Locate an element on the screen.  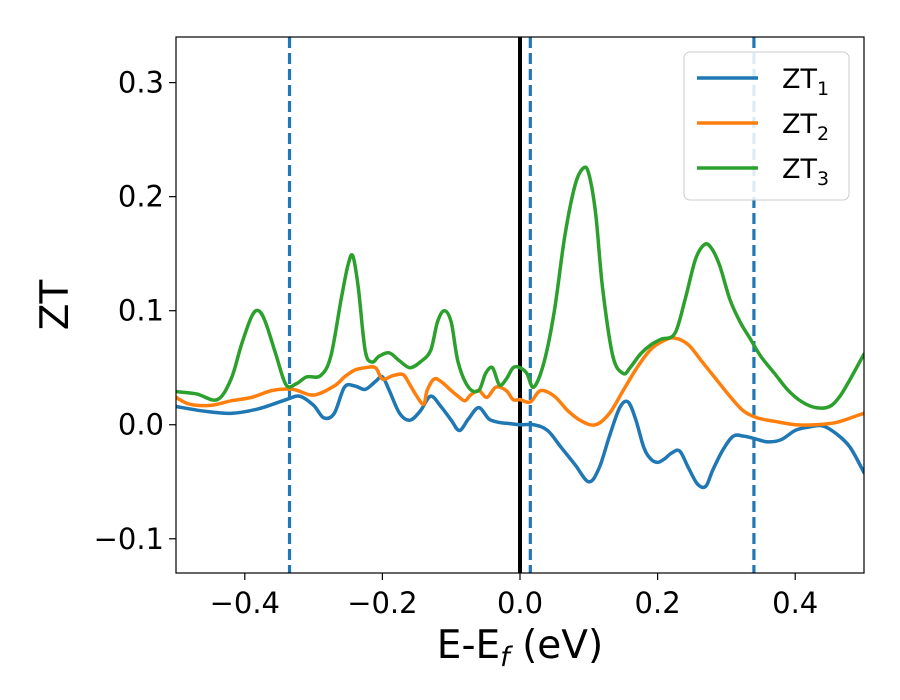
y-axis-title: ZT is located at coordinates (55, 305).